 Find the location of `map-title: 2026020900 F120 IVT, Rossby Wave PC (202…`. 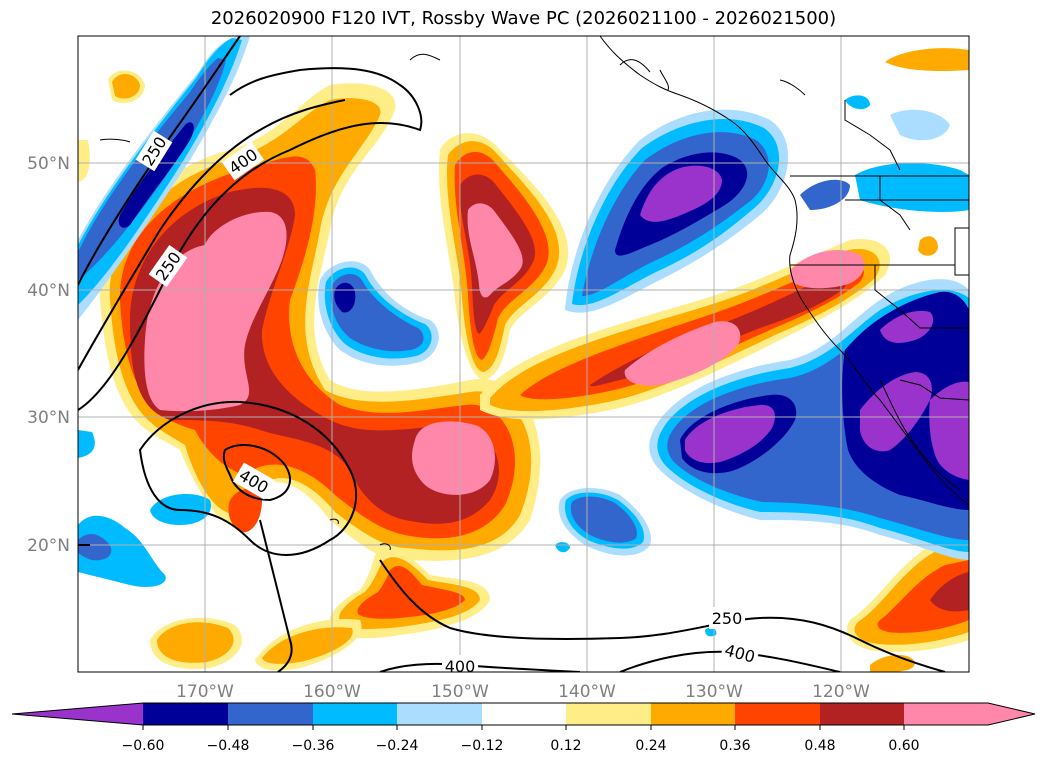

map-title: 2026020900 F120 IVT, Rossby Wave PC (202… is located at coordinates (523, 18).